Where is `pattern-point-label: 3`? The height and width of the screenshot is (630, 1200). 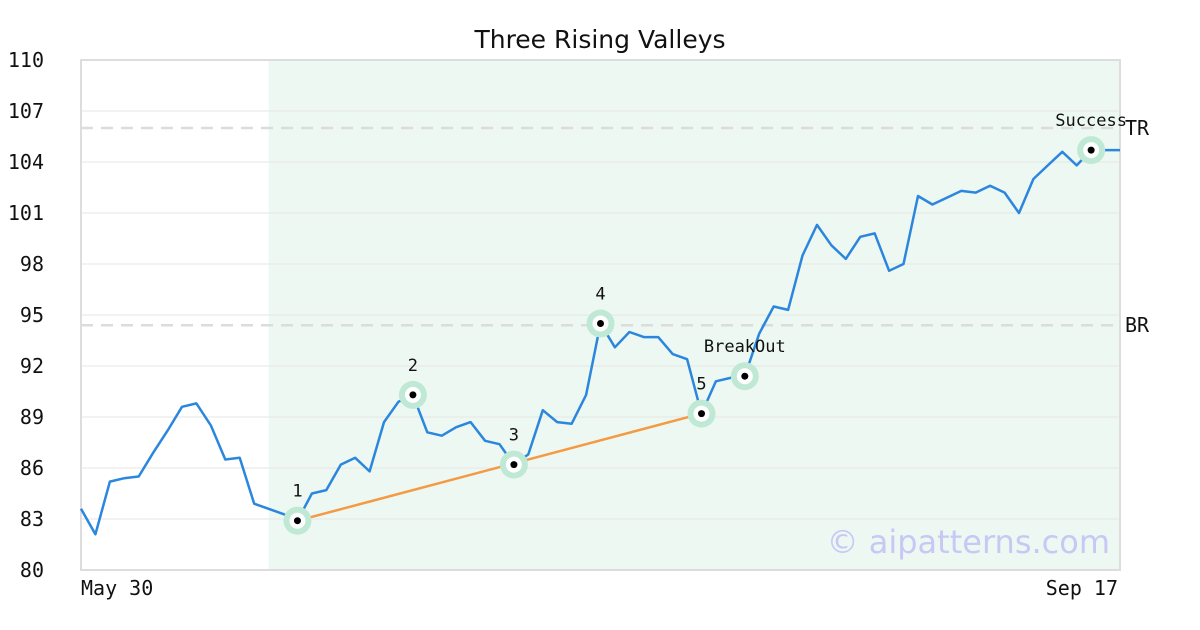
pattern-point-label: 3 is located at coordinates (514, 436).